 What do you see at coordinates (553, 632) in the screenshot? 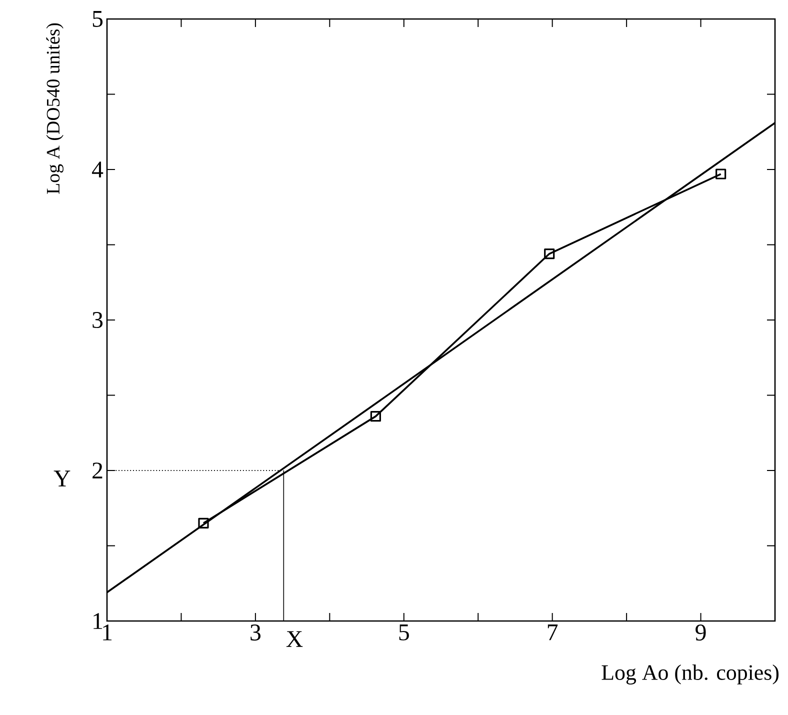
I see `x-tick-label: 7` at bounding box center [553, 632].